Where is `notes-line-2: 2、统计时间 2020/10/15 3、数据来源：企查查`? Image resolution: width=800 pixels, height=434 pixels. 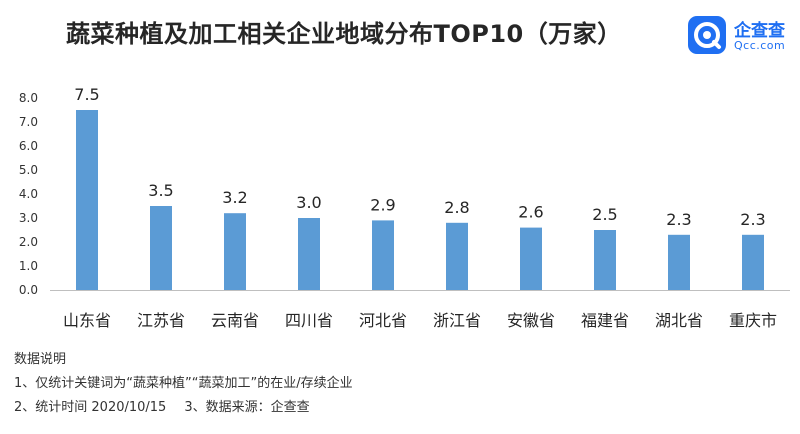
notes-line-2: 2、统计时间 2020/10/15 3、数据来源：企查查 is located at coordinates (183, 408).